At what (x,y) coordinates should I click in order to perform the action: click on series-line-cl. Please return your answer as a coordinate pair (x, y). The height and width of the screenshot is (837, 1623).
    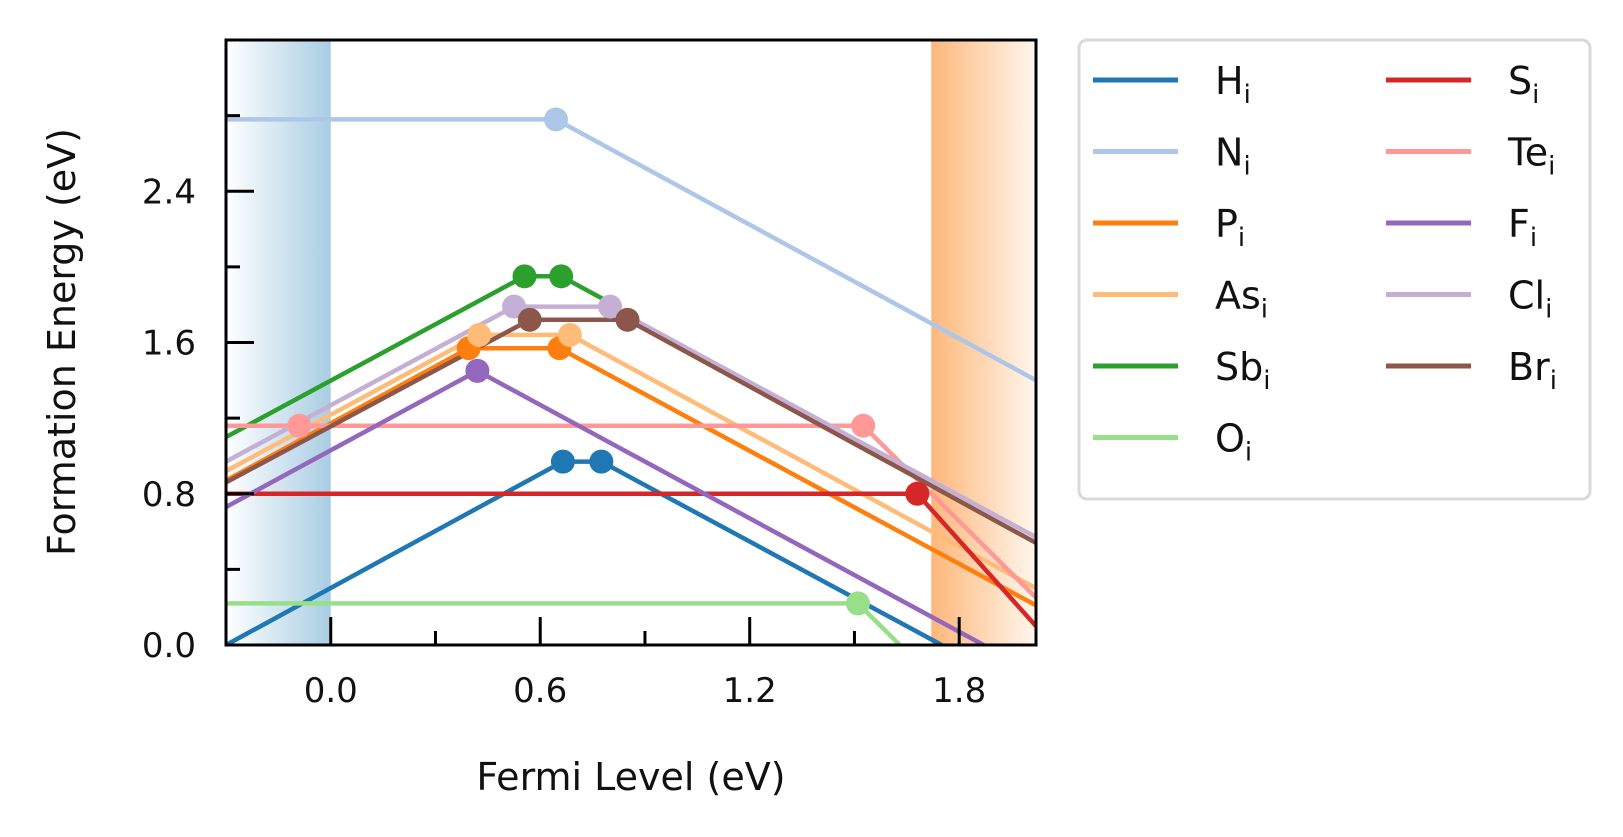
    Looking at the image, I should click on (631, 422).